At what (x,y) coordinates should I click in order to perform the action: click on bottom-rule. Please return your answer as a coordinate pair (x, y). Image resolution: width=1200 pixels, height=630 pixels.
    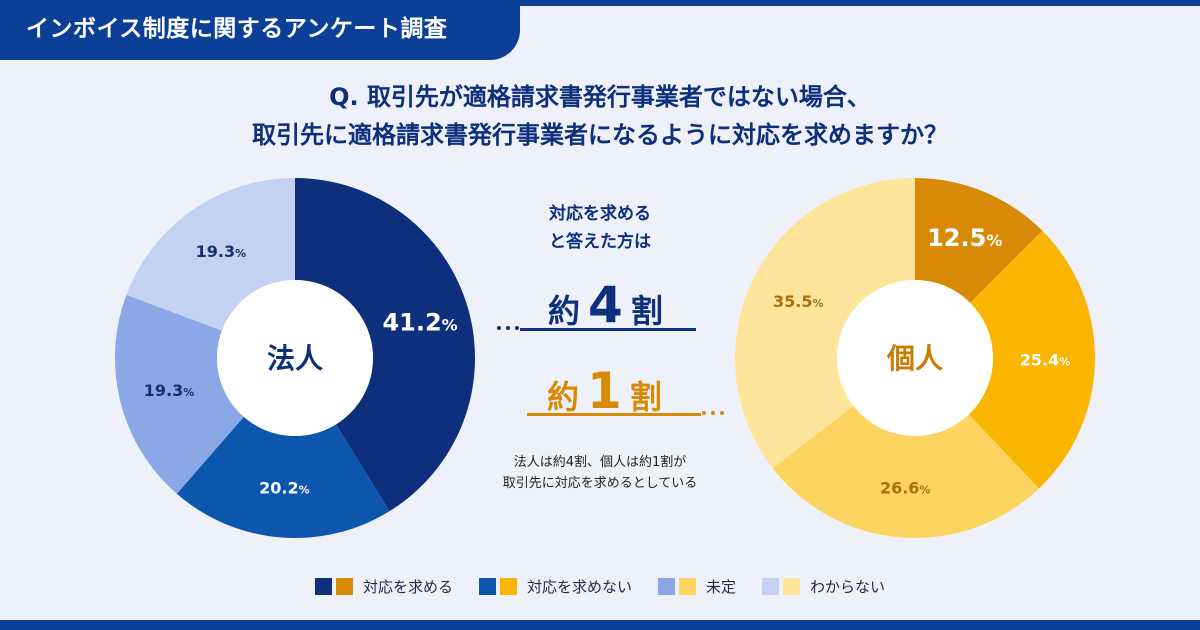
    Looking at the image, I should click on (600, 625).